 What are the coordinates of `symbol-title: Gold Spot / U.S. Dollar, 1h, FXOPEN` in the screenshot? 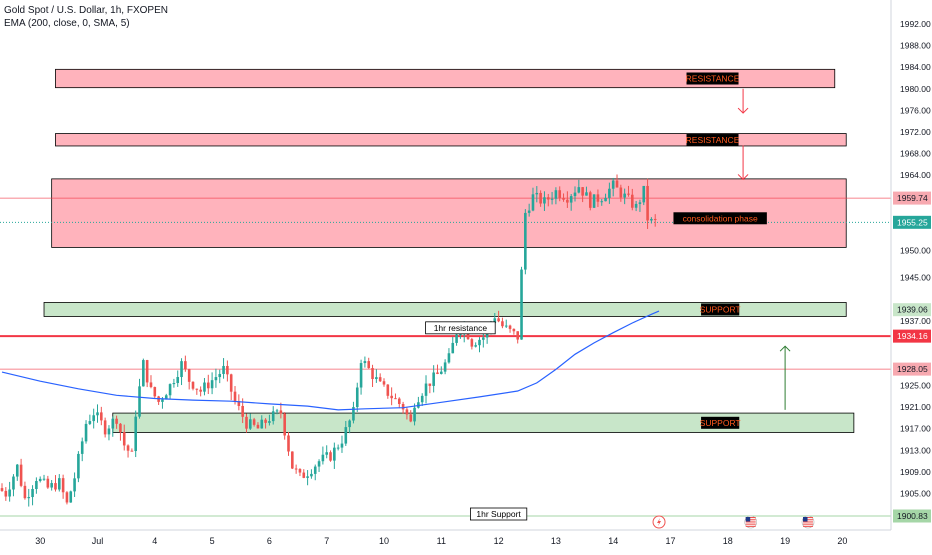 It's located at (86, 10).